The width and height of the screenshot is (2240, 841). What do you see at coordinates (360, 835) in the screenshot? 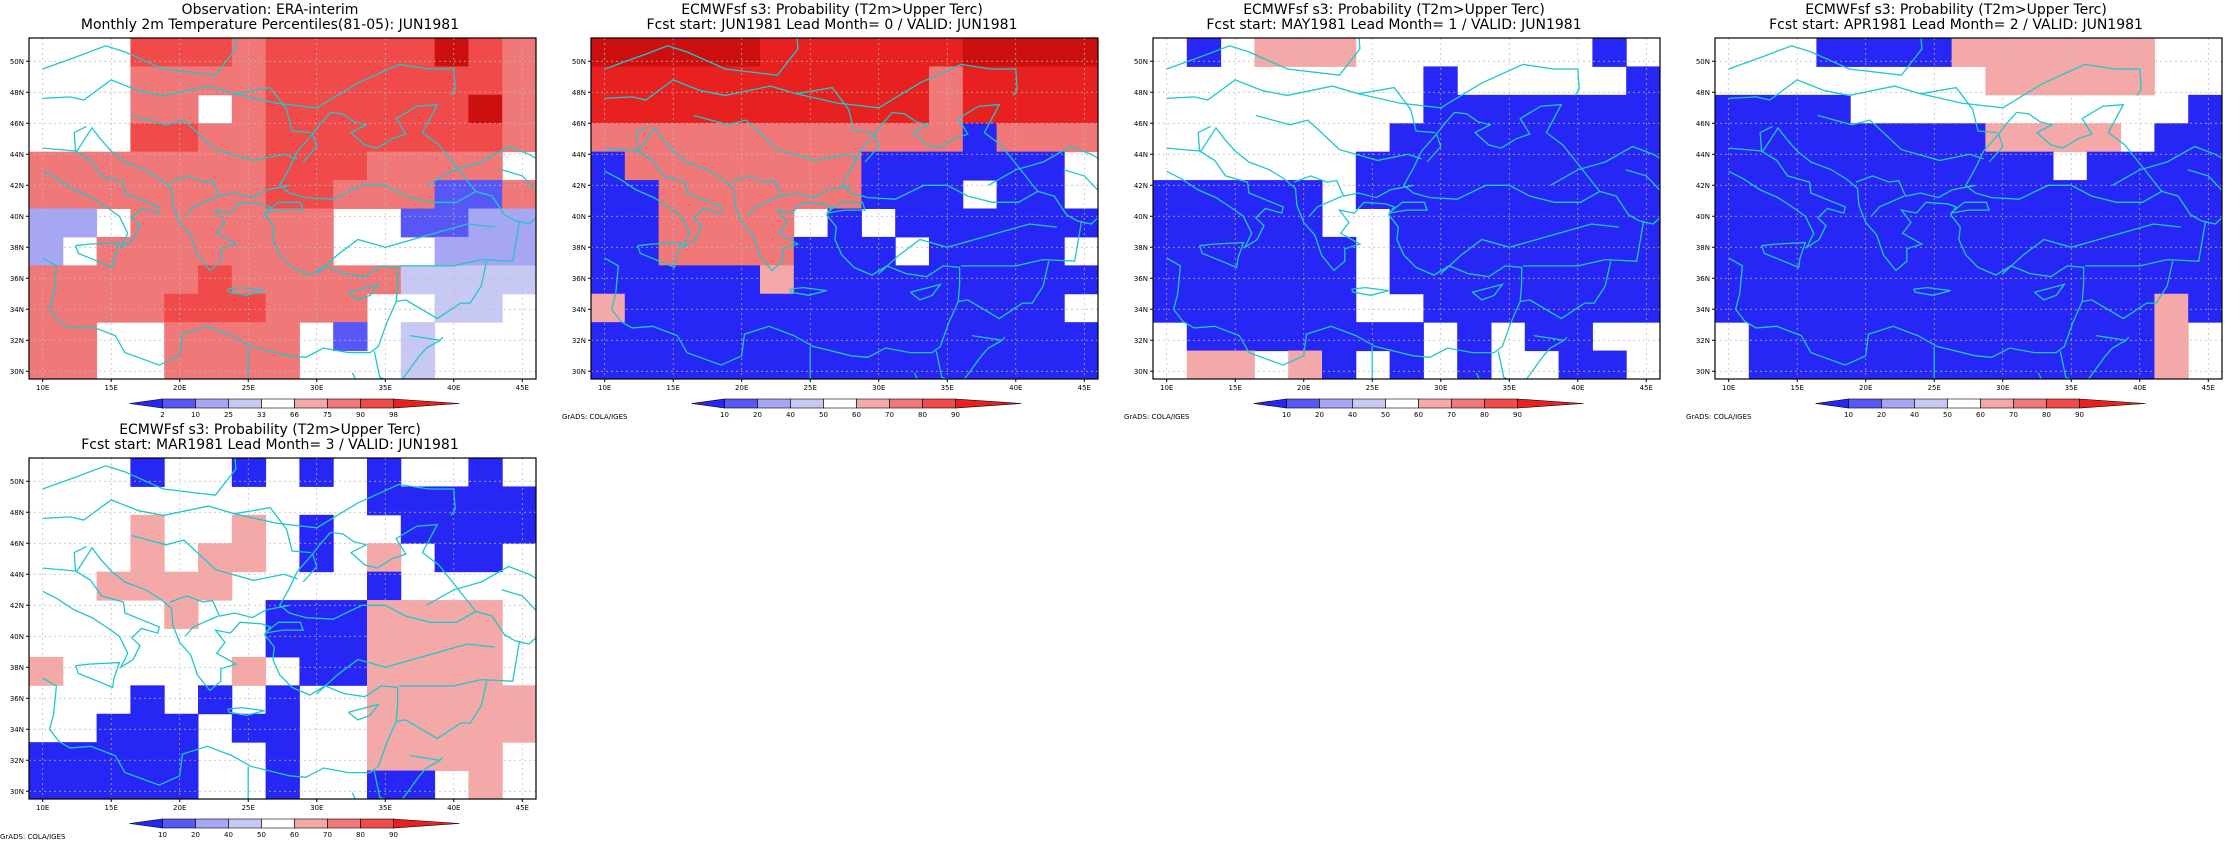
I see `colorbar-label: 80` at bounding box center [360, 835].